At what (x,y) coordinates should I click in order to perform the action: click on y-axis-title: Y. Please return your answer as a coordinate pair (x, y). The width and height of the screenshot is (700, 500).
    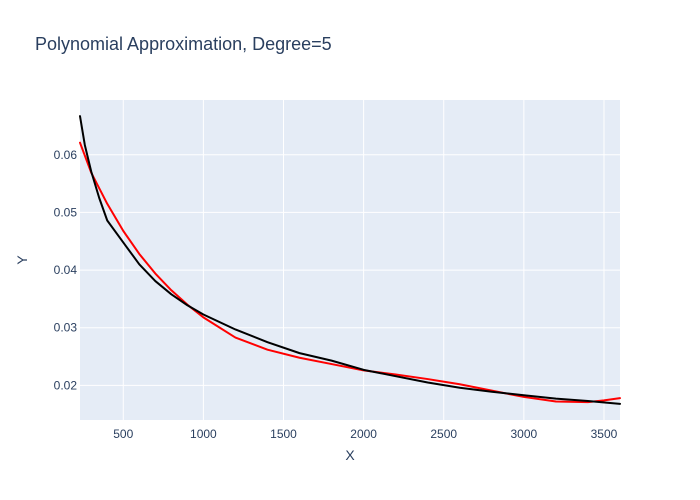
    Looking at the image, I should click on (22, 260).